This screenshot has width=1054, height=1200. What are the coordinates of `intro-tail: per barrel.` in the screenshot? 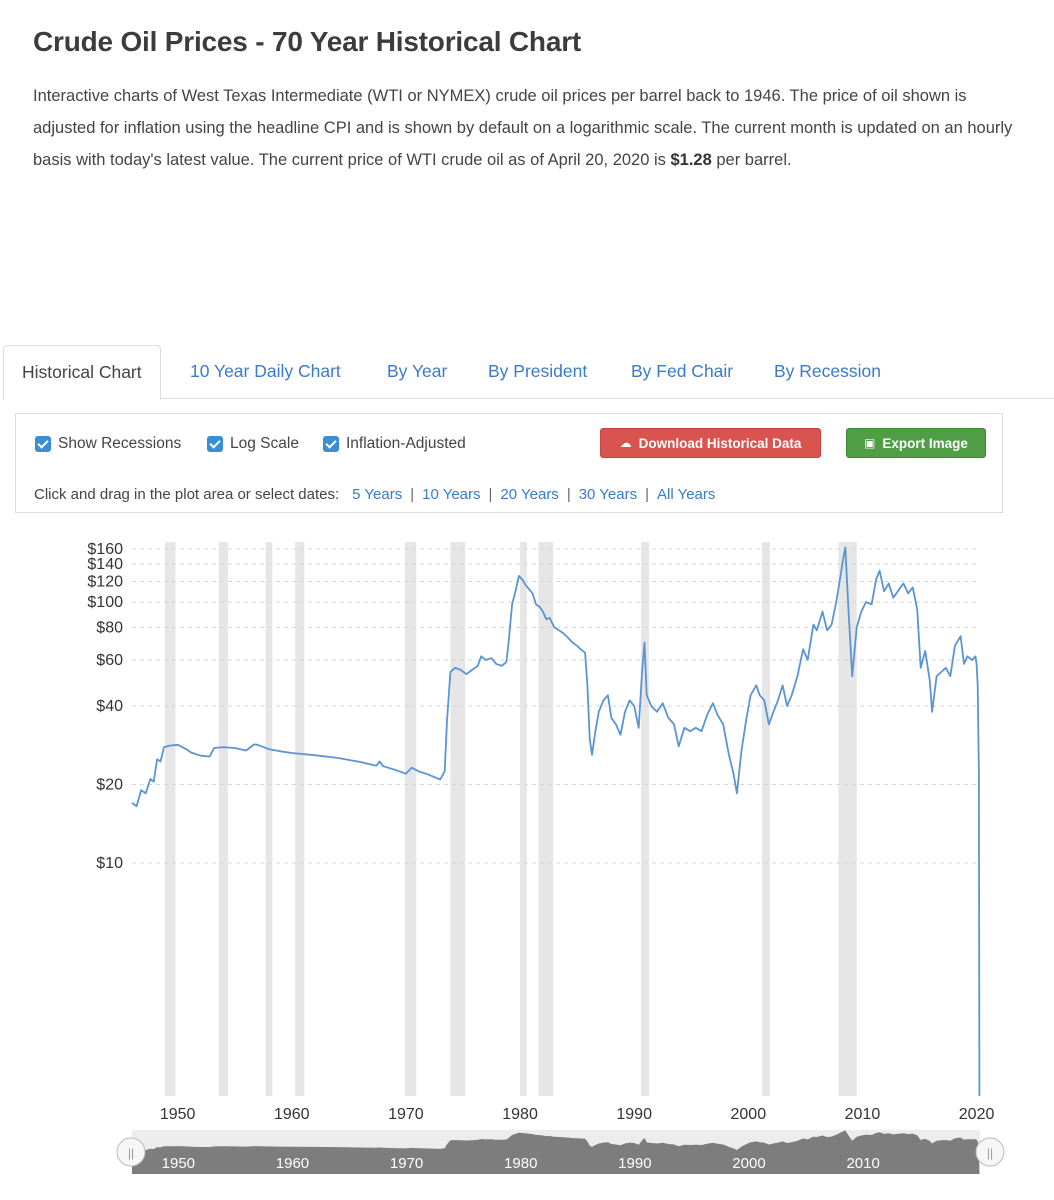 It's located at (751, 160).